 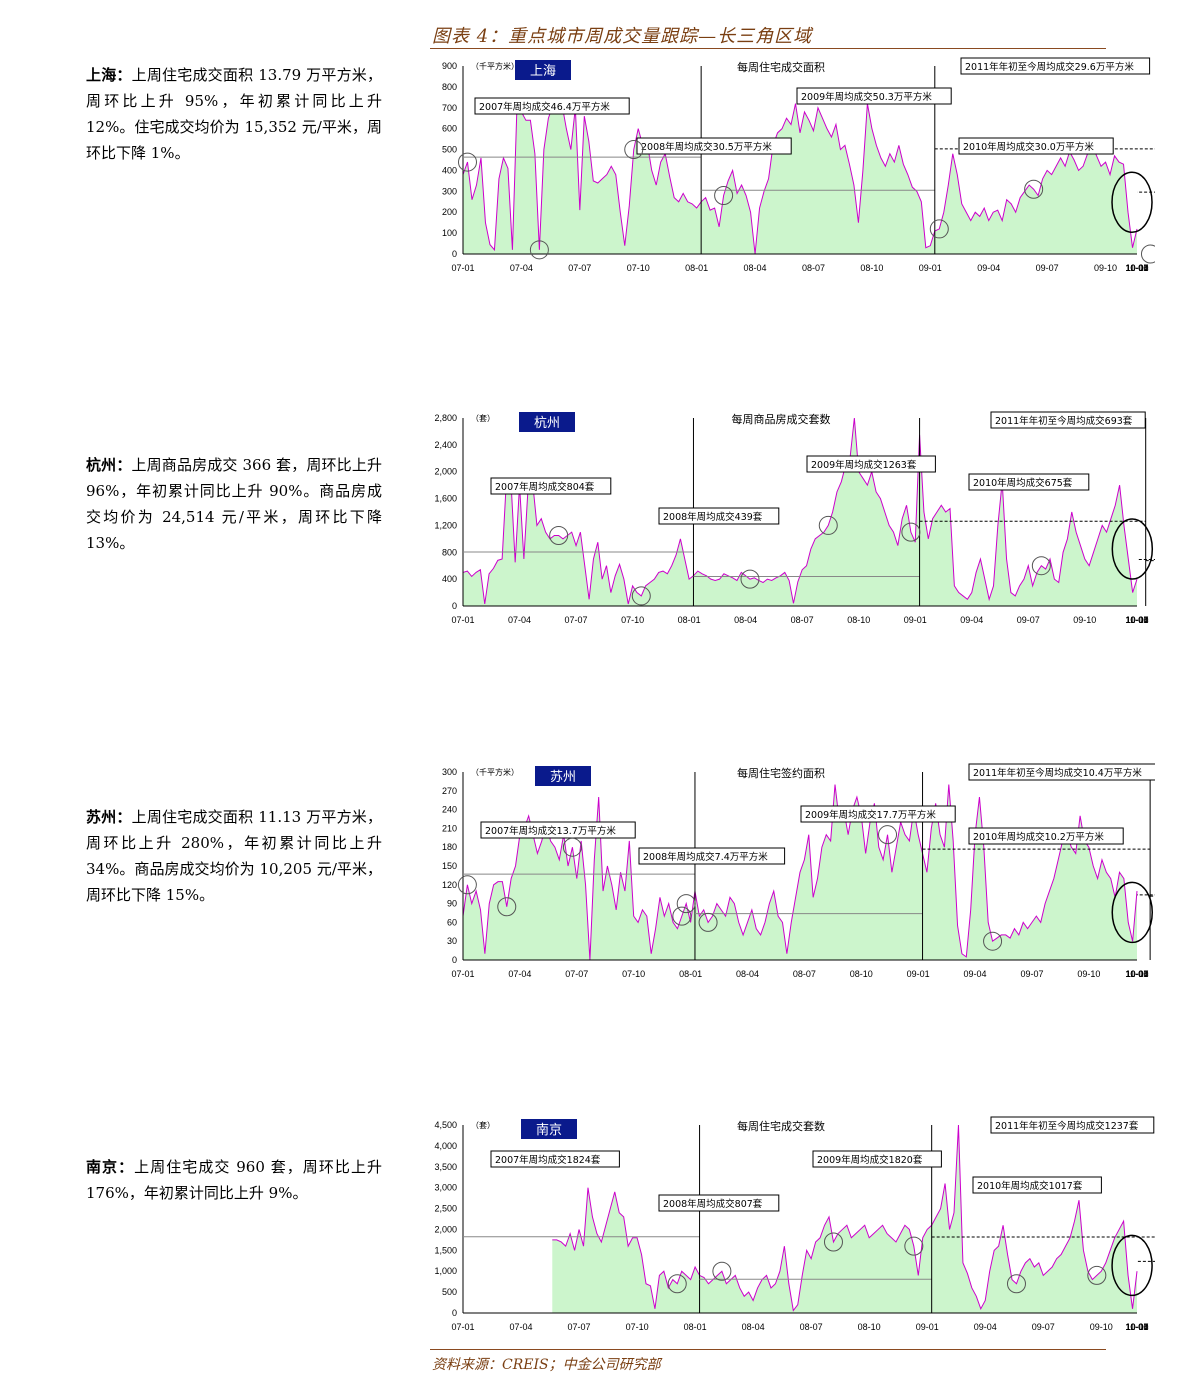 I want to click on y-tick-label: 1,000, so click(x=445, y=1271).